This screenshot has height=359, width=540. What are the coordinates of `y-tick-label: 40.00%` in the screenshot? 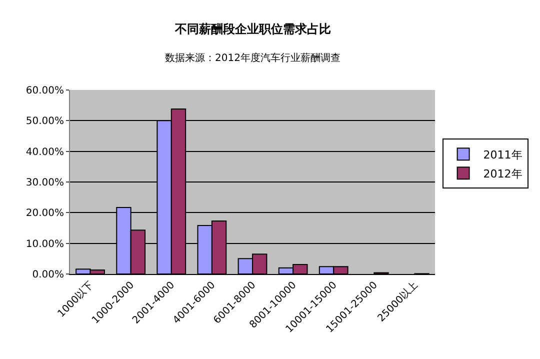 It's located at (45, 152).